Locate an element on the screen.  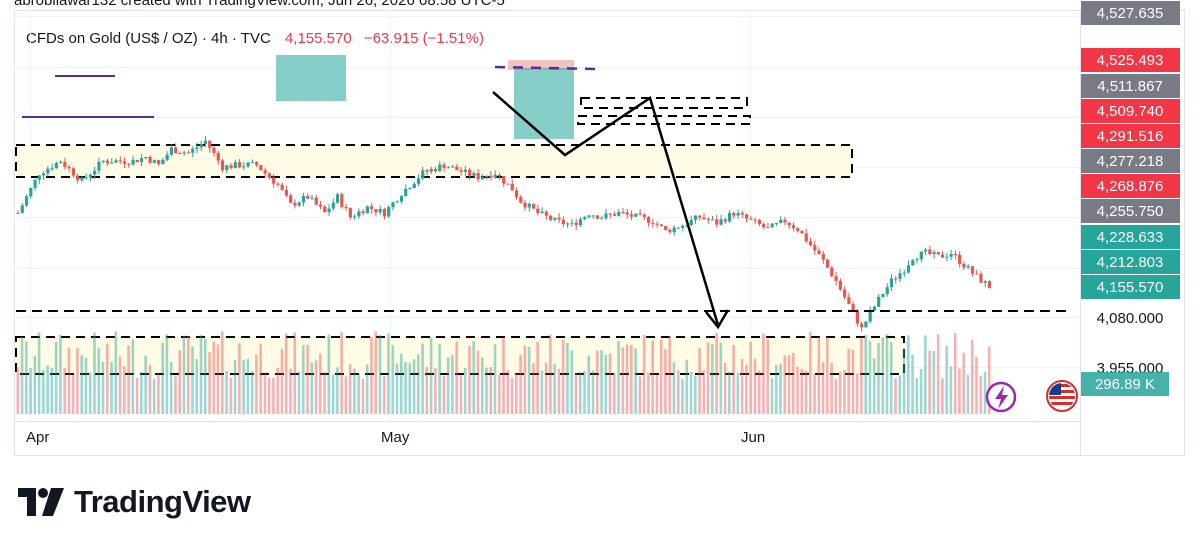
lightning-icon is located at coordinates (1001, 397).